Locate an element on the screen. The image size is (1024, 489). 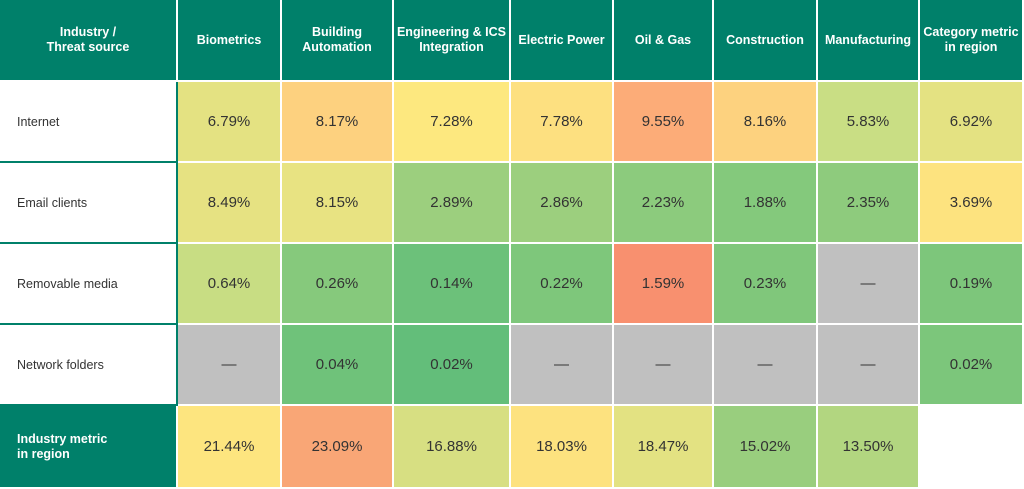
header-cell: Category metric in region is located at coordinates (972, 41).